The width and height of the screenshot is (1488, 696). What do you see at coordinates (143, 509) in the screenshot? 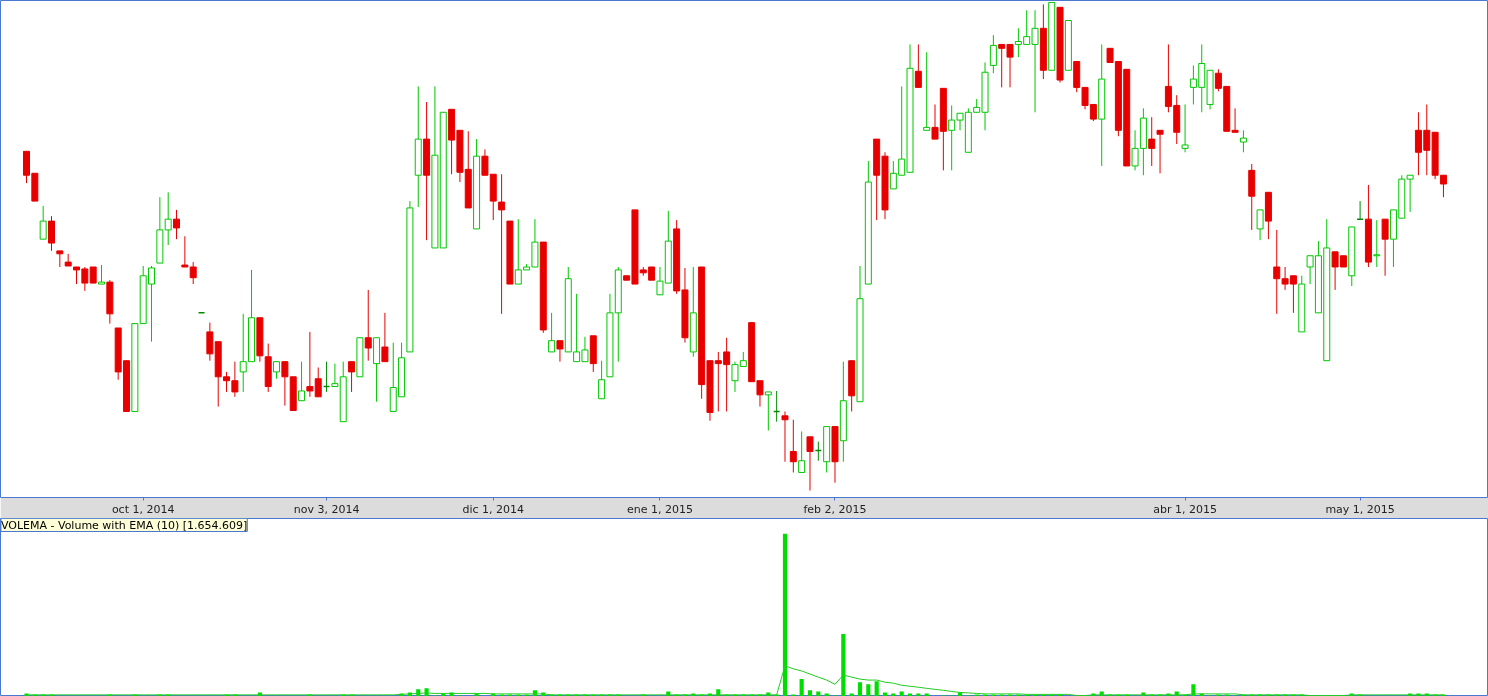
I see `x-tick-label: oct 1, 2014` at bounding box center [143, 509].